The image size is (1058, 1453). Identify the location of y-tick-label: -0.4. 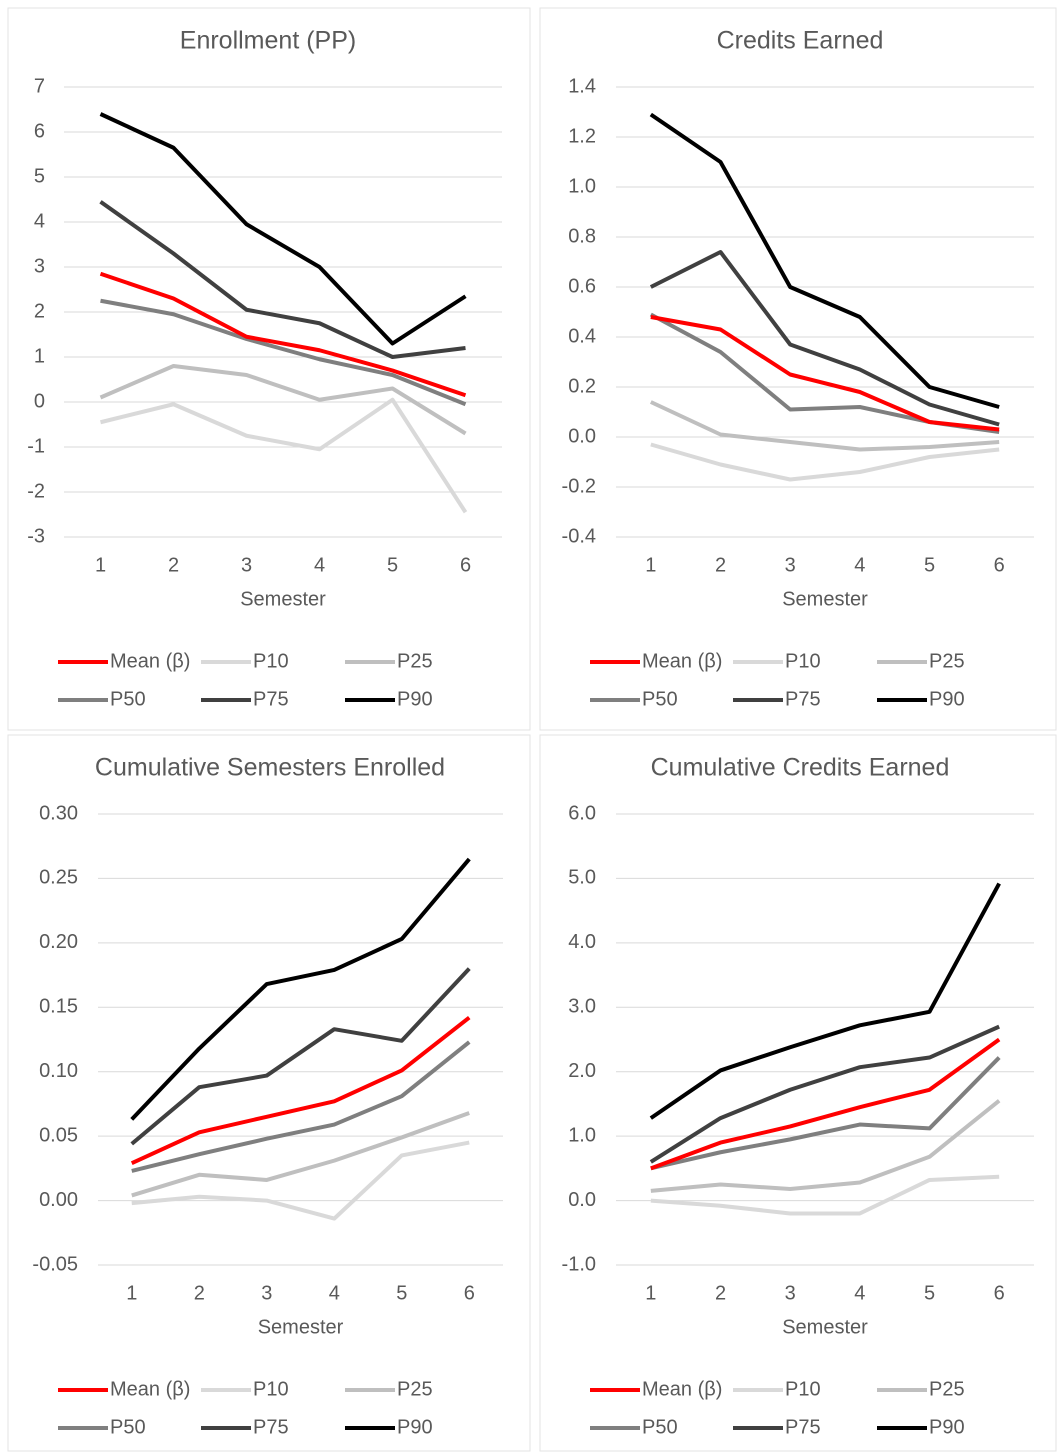
(579, 536).